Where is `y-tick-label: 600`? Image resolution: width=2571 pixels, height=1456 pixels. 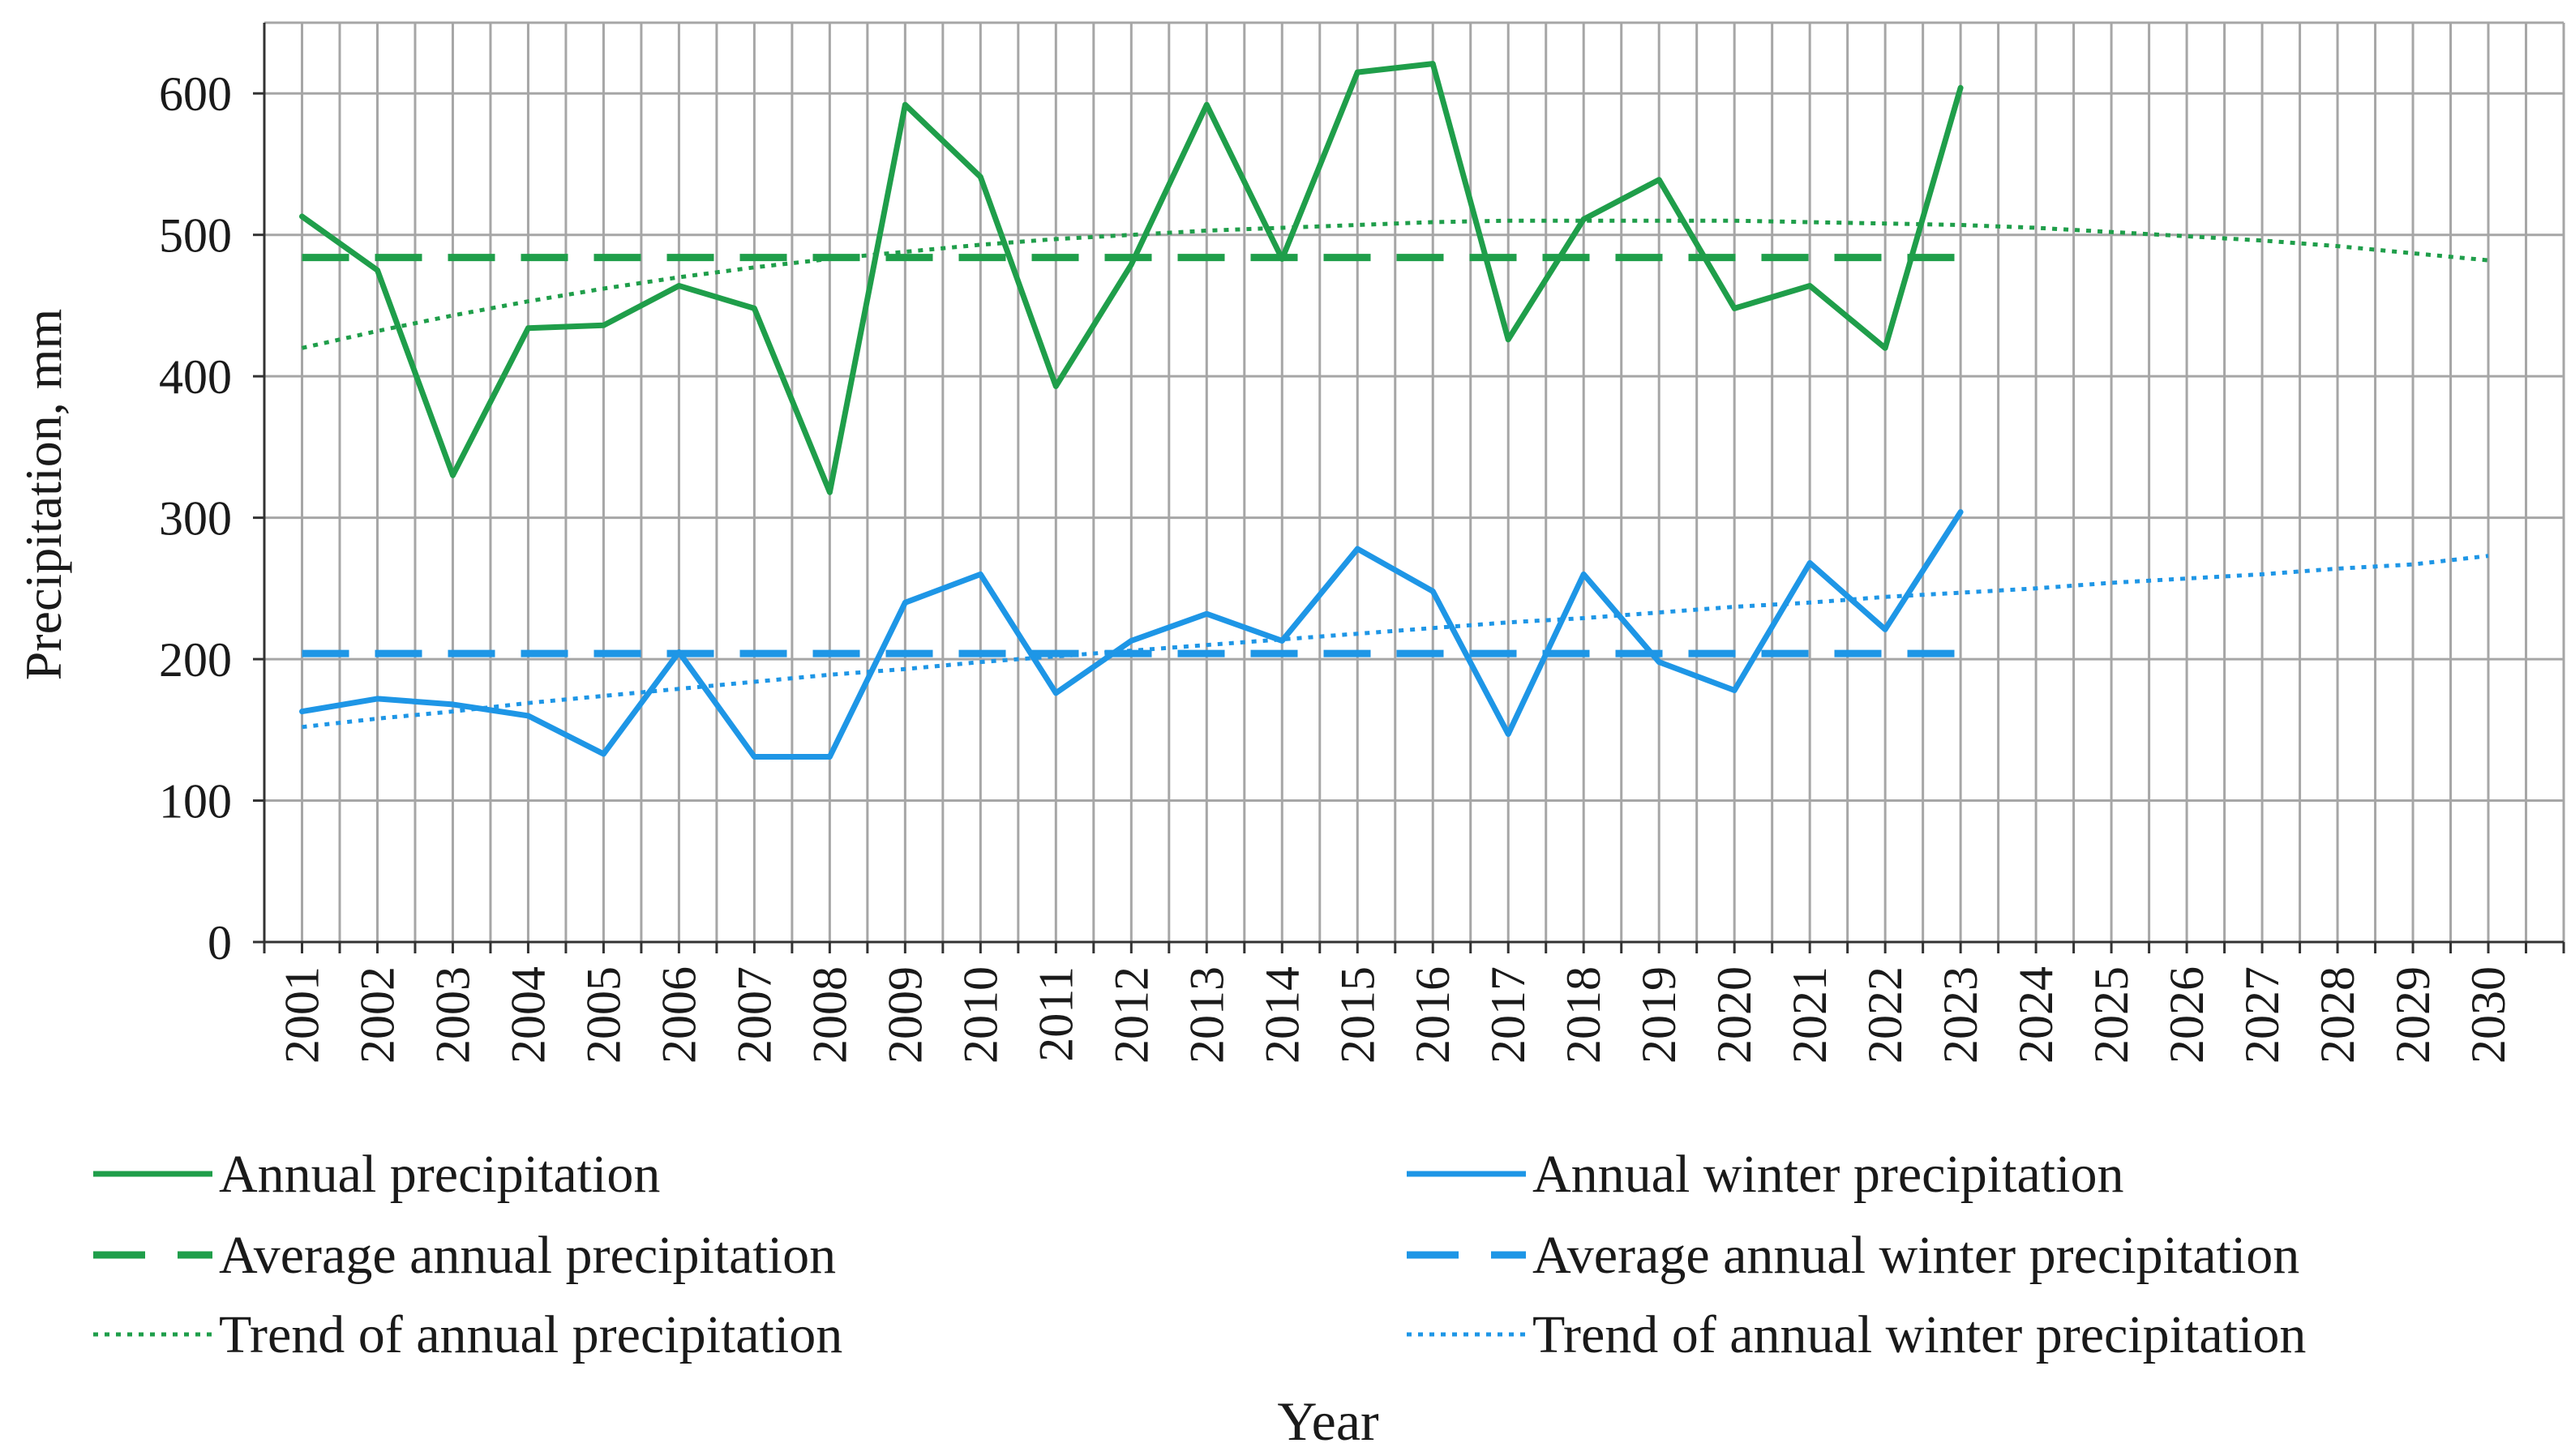 y-tick-label: 600 is located at coordinates (195, 94).